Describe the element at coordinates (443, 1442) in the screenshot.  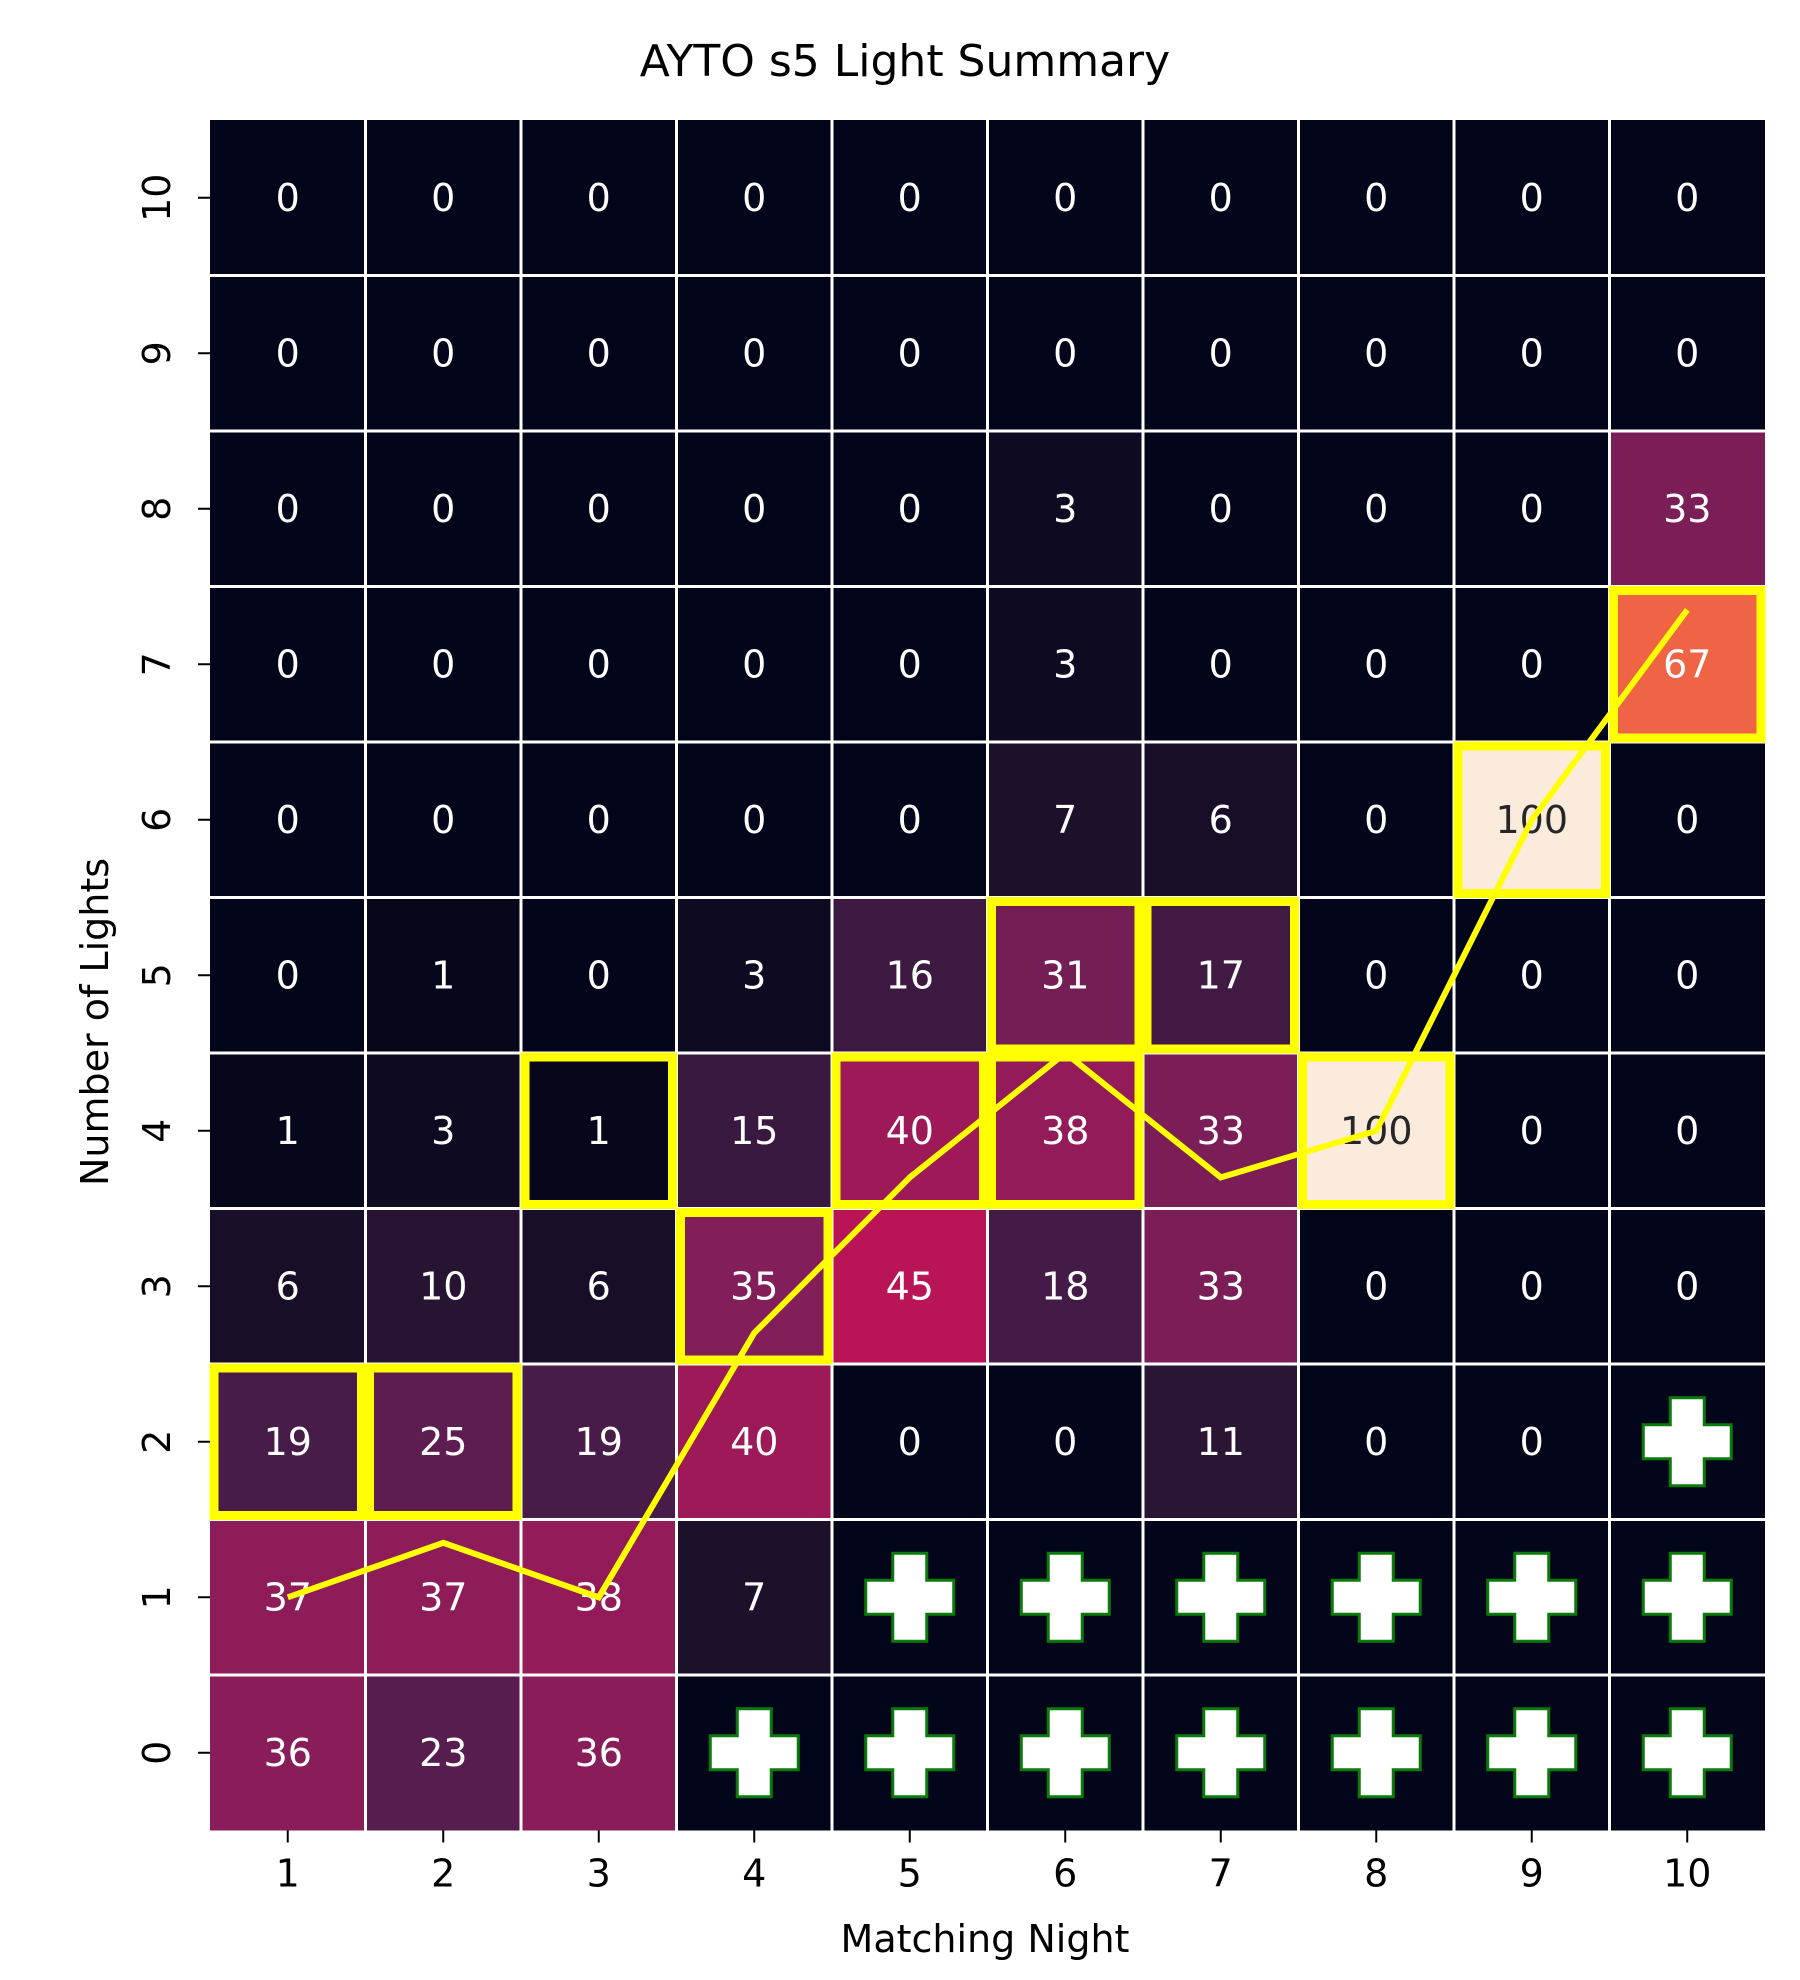
I see `cell-value: 25` at that location.